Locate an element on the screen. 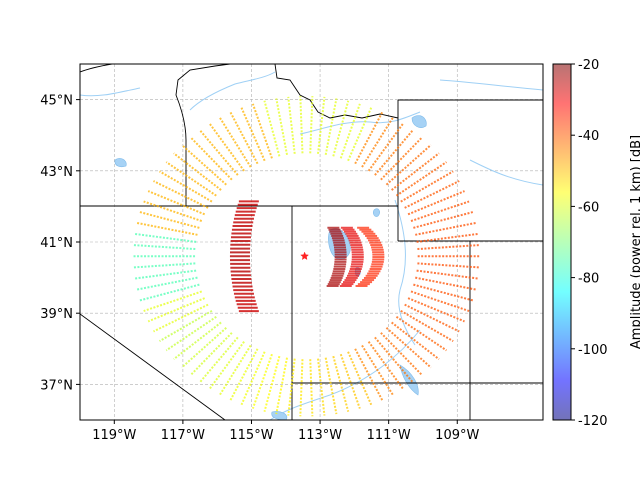 This screenshot has width=640, height=480. source-star is located at coordinates (305, 256).